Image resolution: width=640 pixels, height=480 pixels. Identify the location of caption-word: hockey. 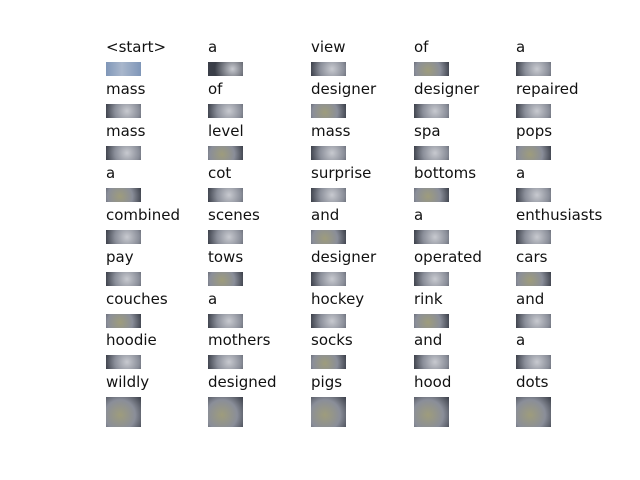
(338, 299).